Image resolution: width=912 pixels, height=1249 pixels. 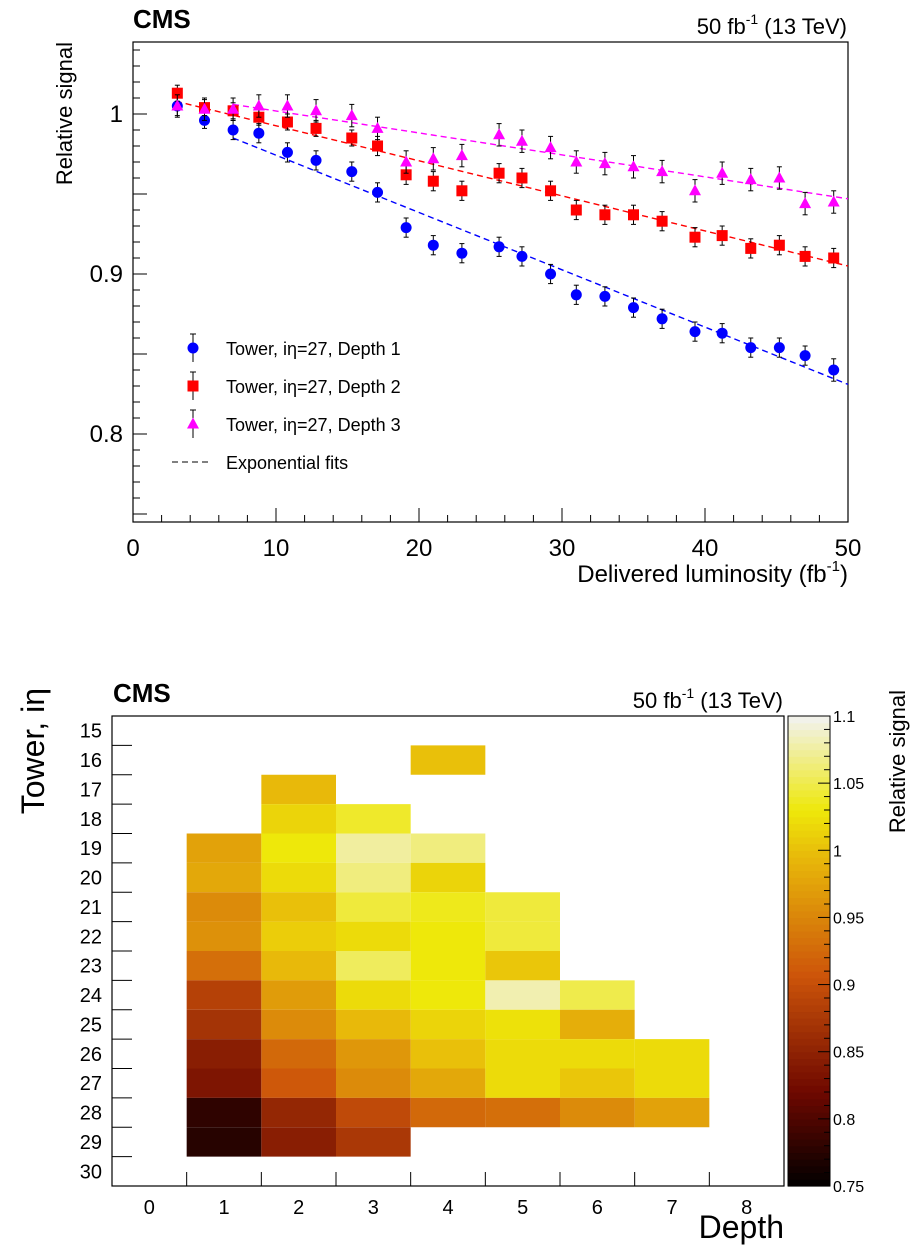 I want to click on scatter-x-tick-label: 0, so click(x=132, y=548).